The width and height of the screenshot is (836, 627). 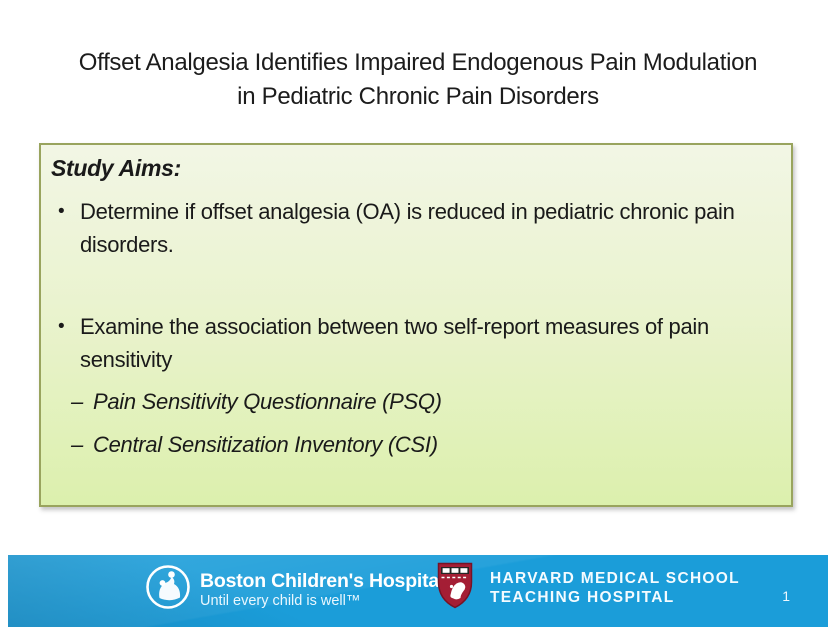 What do you see at coordinates (615, 588) in the screenshot?
I see `harvard-text: HARVARD MEDICAL SCHOOL TEACHING HOSPITAL` at bounding box center [615, 588].